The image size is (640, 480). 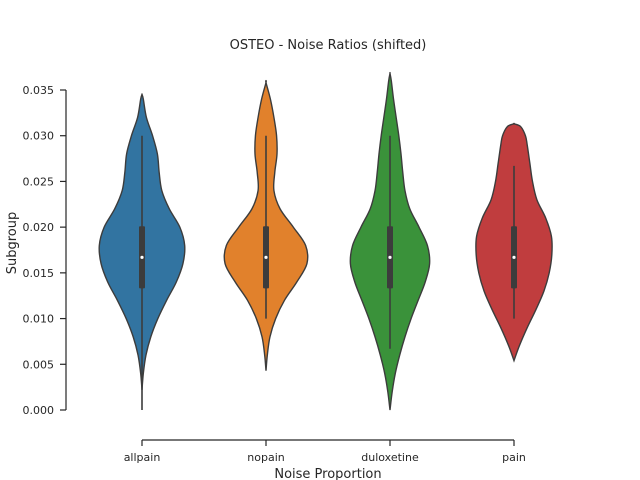 What do you see at coordinates (39, 364) in the screenshot?
I see `y-tick-label: 0.005` at bounding box center [39, 364].